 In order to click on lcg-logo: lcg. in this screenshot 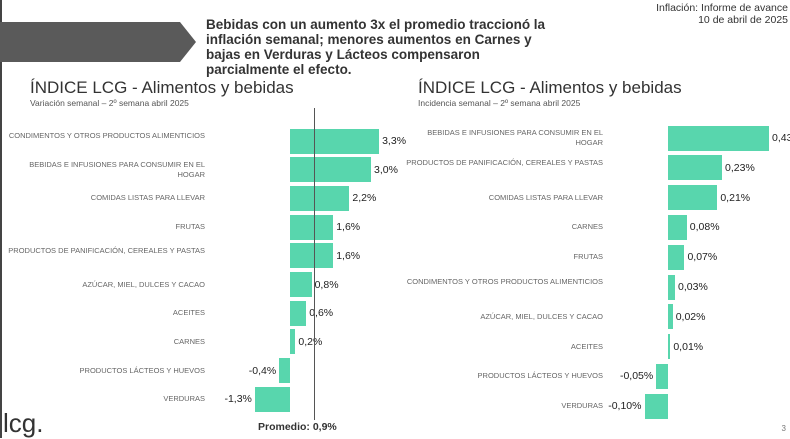, I will do `click(23, 423)`.